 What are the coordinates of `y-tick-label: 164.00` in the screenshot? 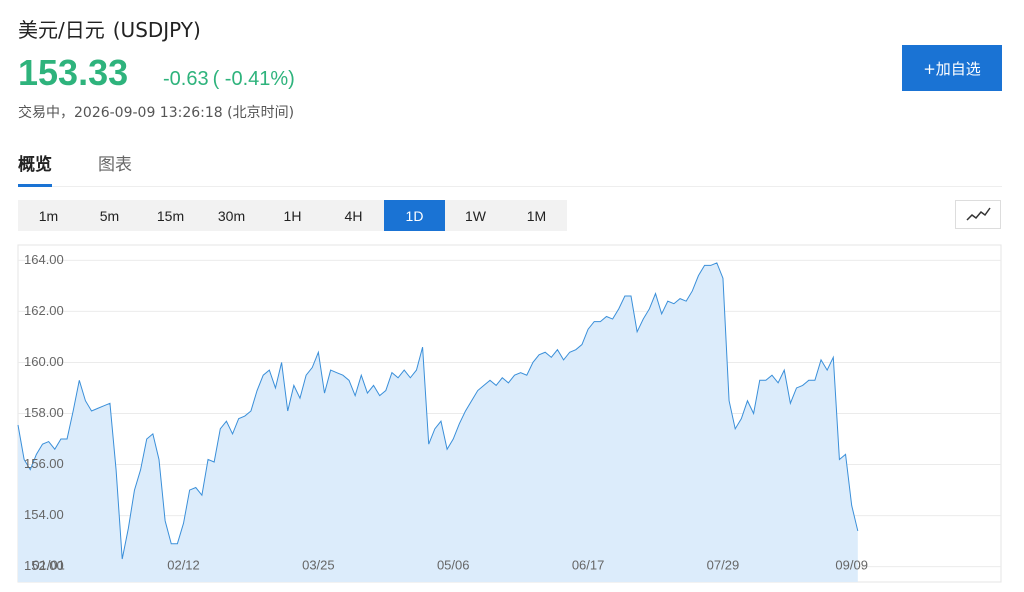 It's located at (44, 259).